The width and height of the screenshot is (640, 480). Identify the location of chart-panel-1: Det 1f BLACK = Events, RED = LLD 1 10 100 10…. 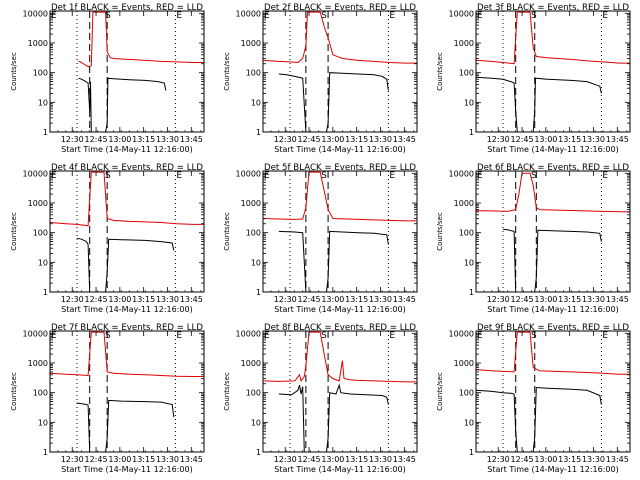
(107, 78).